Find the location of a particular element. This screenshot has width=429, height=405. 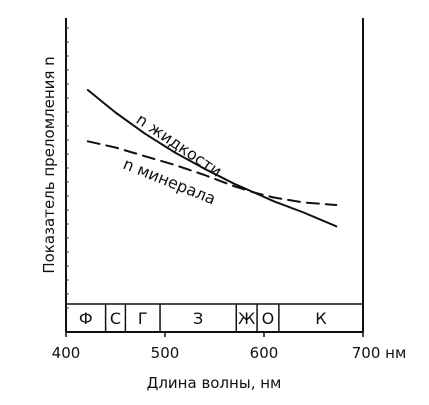

band-label: О is located at coordinates (268, 318).